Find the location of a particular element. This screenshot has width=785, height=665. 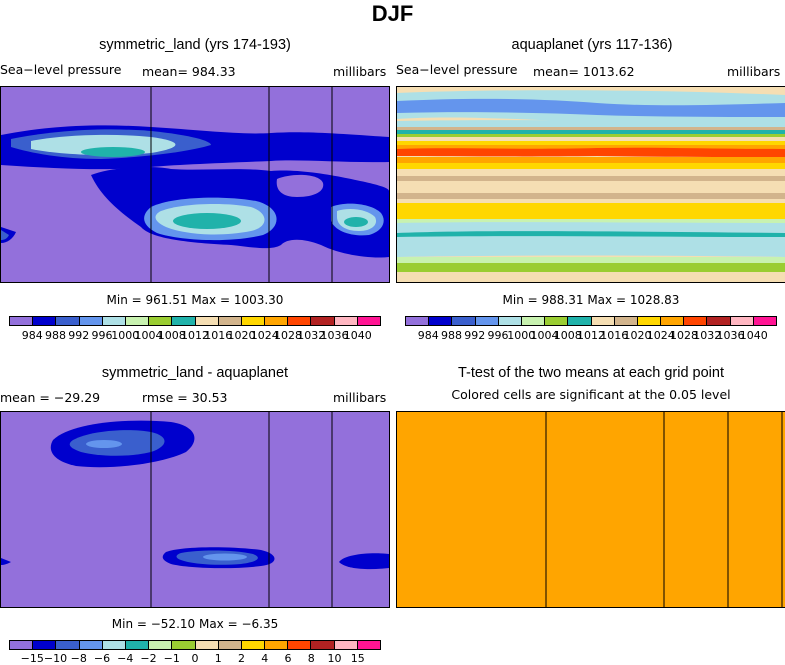

panel1-stats: Min = 961.51 Max = 1003.30 is located at coordinates (195, 300).